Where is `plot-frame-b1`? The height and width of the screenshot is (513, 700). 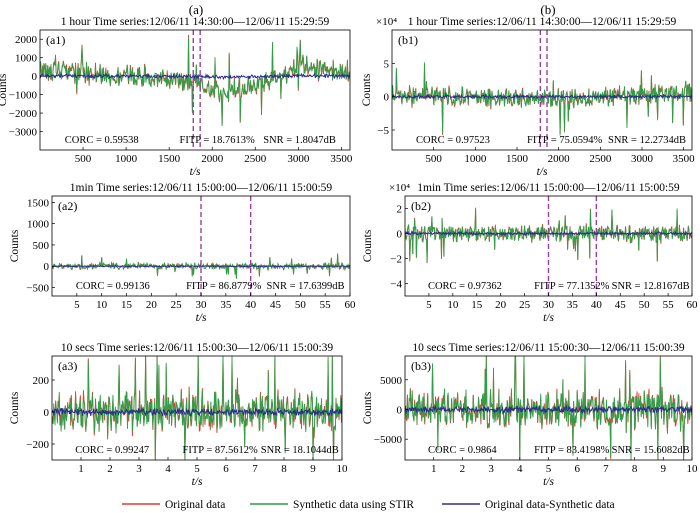
plot-frame-b1 is located at coordinates (542, 90).